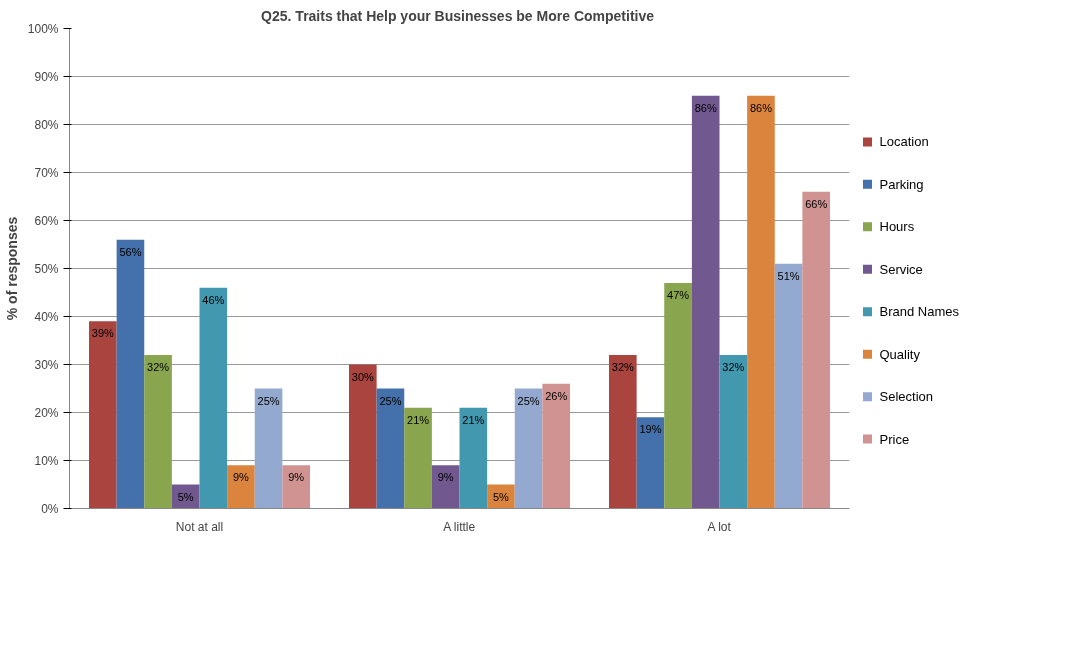  I want to click on y-tick-label: 10%, so click(46, 460).